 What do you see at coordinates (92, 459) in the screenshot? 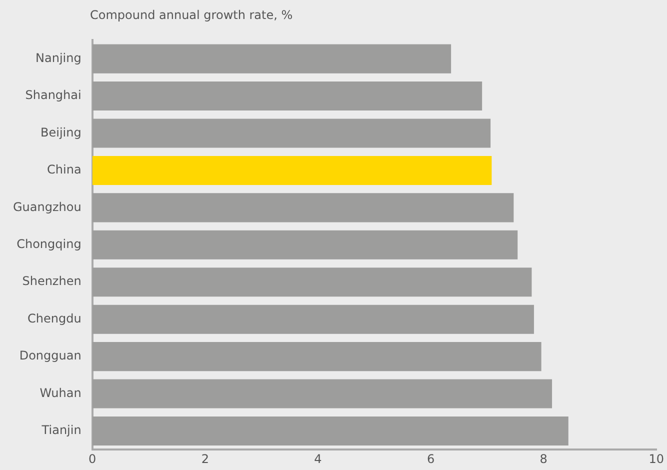
I see `x-tick-label: 0` at bounding box center [92, 459].